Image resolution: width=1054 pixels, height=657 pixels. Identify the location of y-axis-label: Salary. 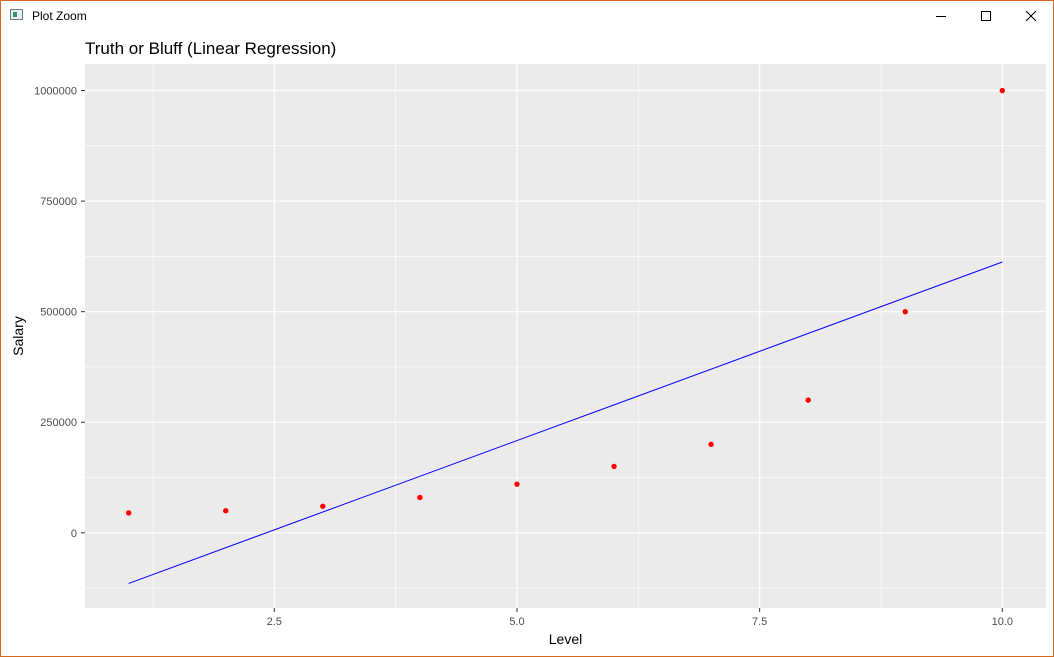
(18, 336).